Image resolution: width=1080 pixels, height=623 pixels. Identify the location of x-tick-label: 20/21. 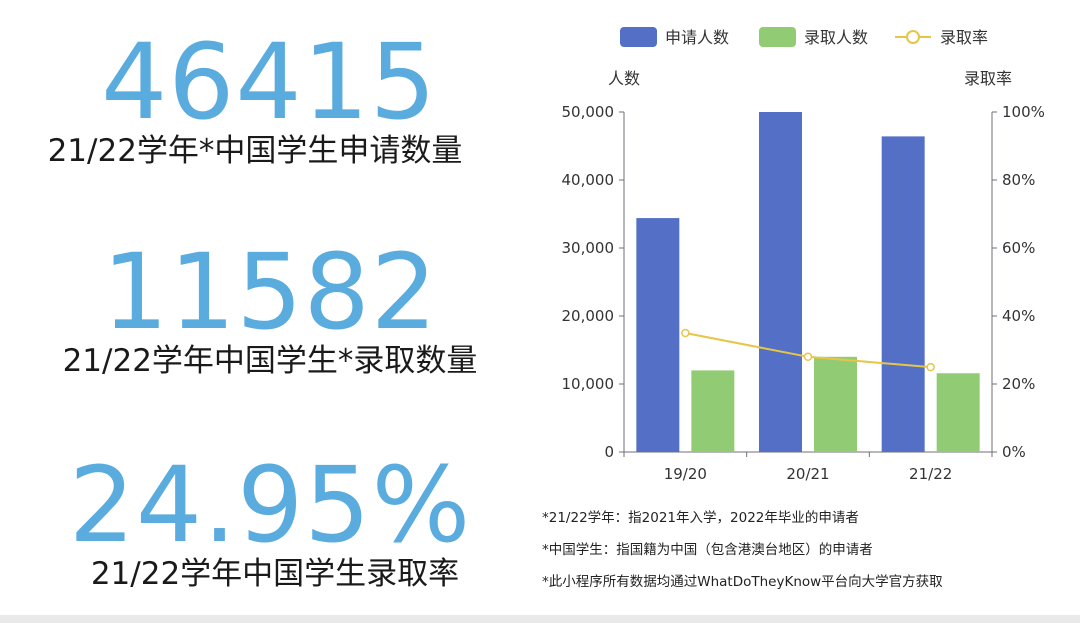
(807, 474).